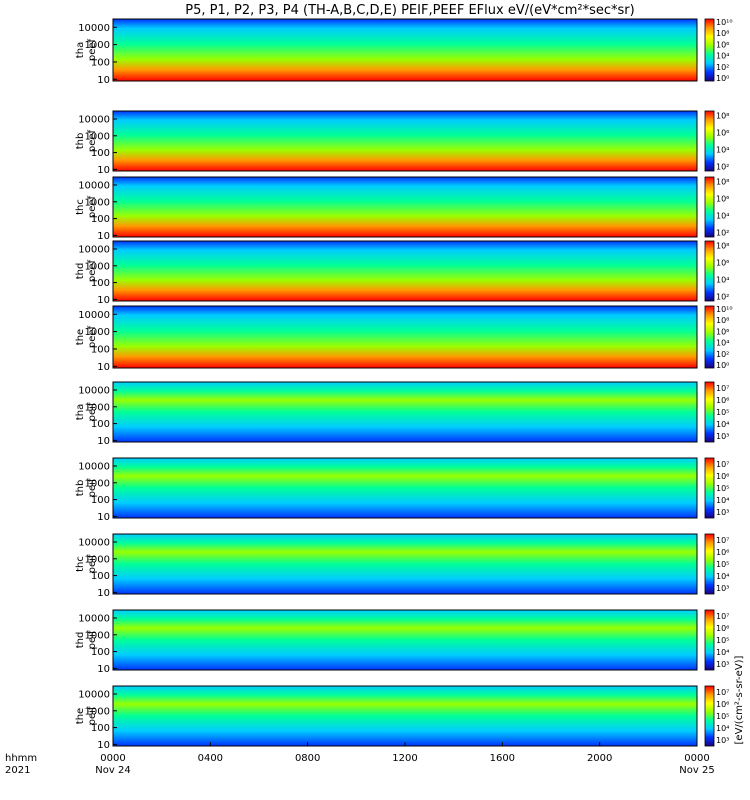 Image resolution: width=750 pixels, height=800 pixels. I want to click on panel-label-product: peef, so click(92, 206).